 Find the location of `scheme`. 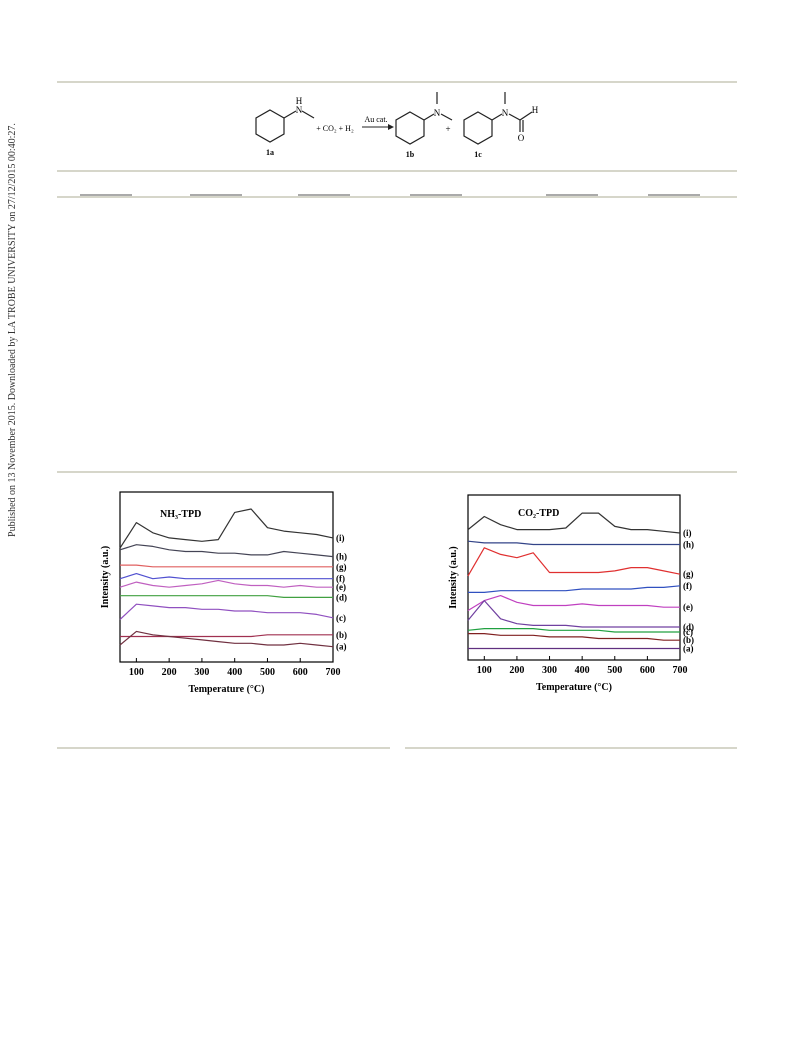

scheme is located at coordinates (394, 118).